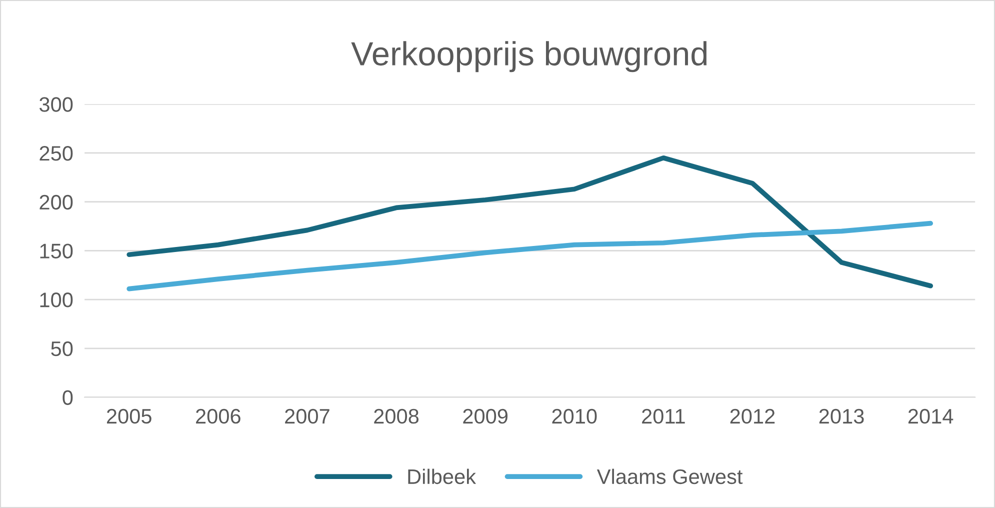 This screenshot has width=995, height=508. Describe the element at coordinates (396, 416) in the screenshot. I see `x-tick-label: 2008` at that location.